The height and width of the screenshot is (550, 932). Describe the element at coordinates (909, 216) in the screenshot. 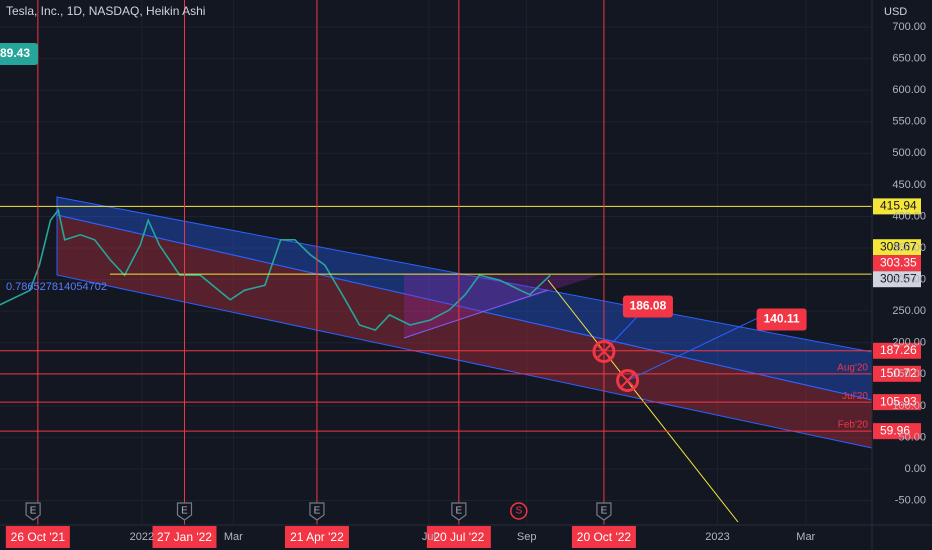

I see `y-tick-label: 400.00` at that location.